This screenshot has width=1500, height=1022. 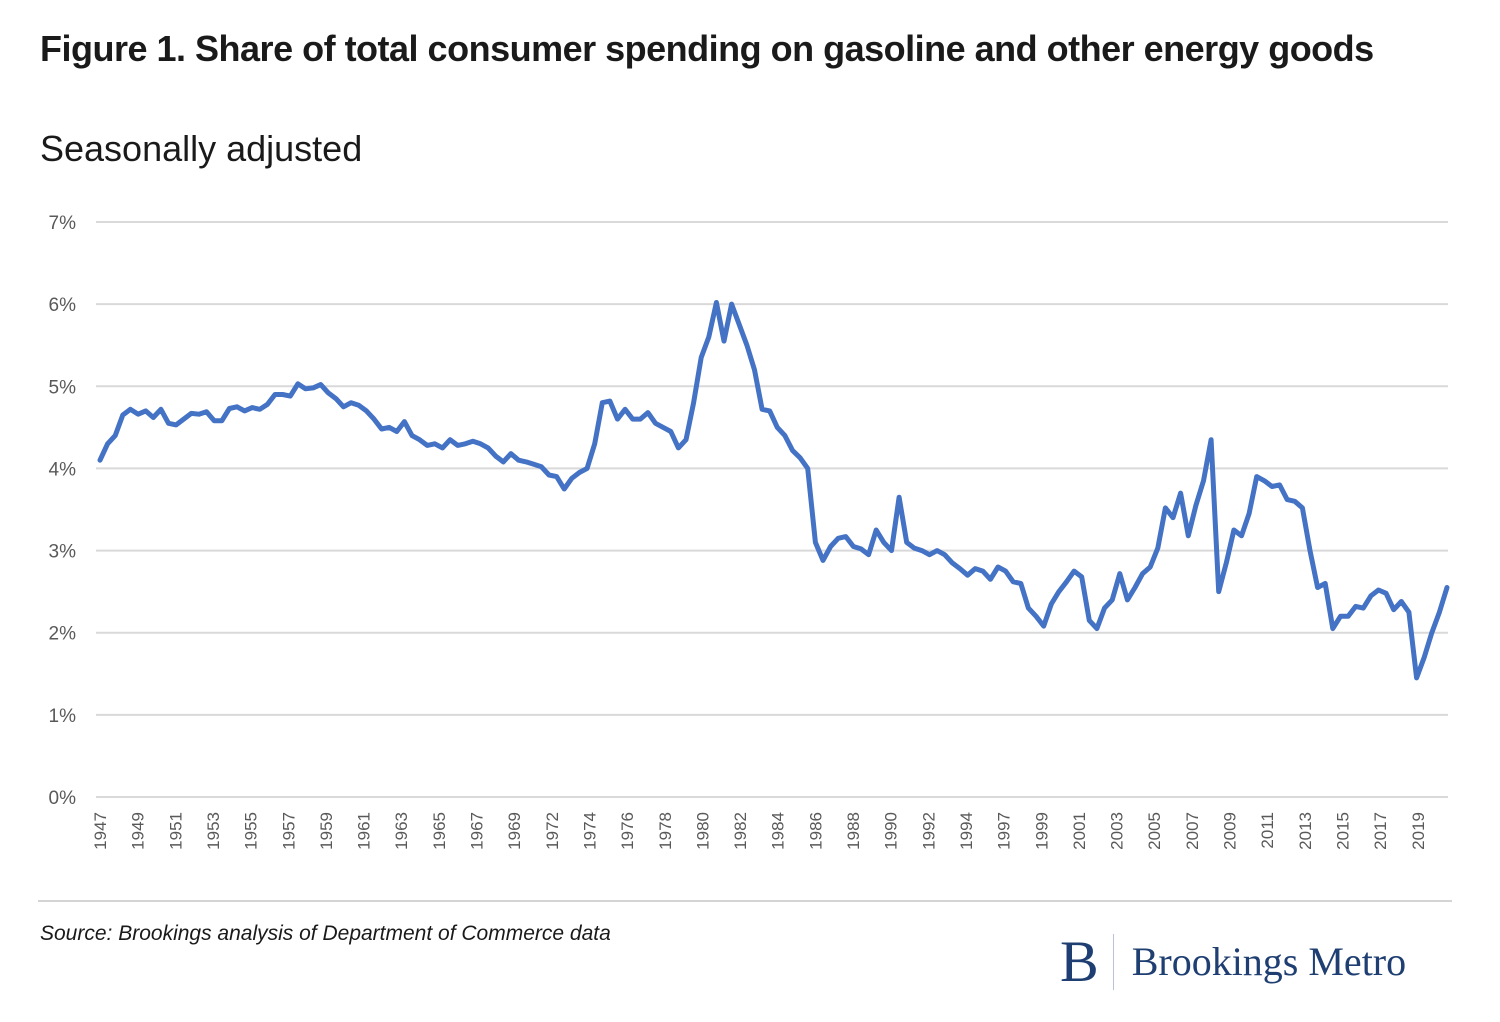 What do you see at coordinates (778, 831) in the screenshot?
I see `x-tick-label: 1984` at bounding box center [778, 831].